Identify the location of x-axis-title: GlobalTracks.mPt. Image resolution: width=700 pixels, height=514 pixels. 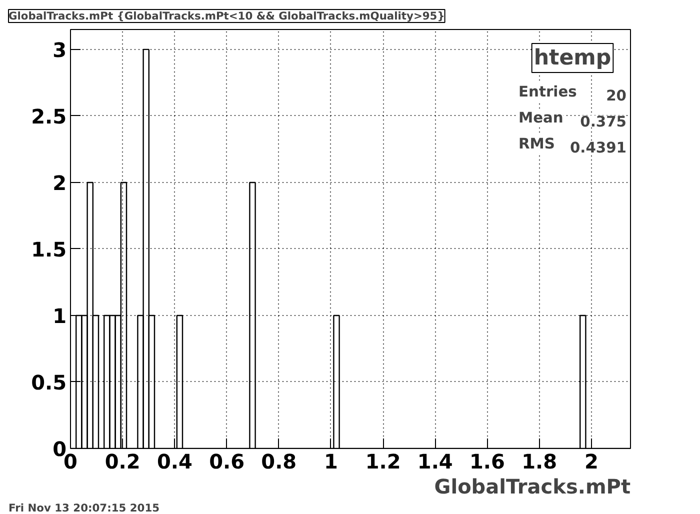
(532, 486).